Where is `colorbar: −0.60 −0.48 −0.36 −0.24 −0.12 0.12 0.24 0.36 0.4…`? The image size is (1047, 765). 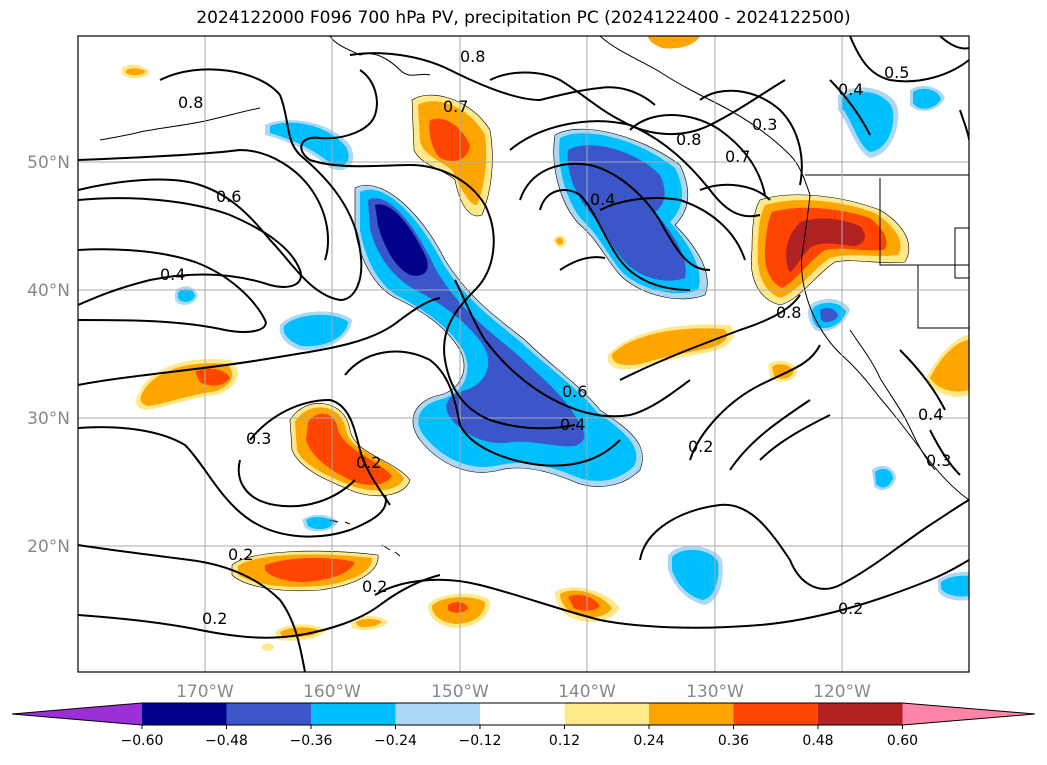
colorbar: −0.60 −0.48 −0.36 −0.24 −0.12 0.12 0.24 0.36 0.4… is located at coordinates (523, 725).